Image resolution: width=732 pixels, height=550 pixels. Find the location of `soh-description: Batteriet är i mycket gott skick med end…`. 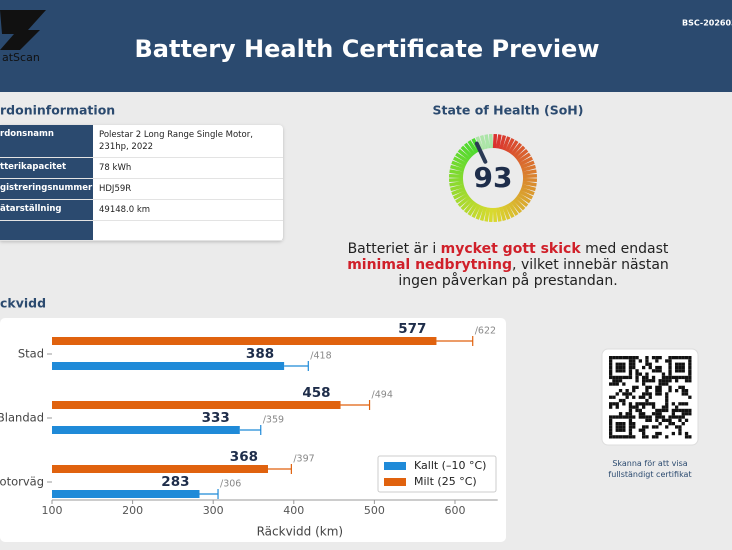

soh-description: Batteriet är i mycket gott skick med end… is located at coordinates (508, 265).